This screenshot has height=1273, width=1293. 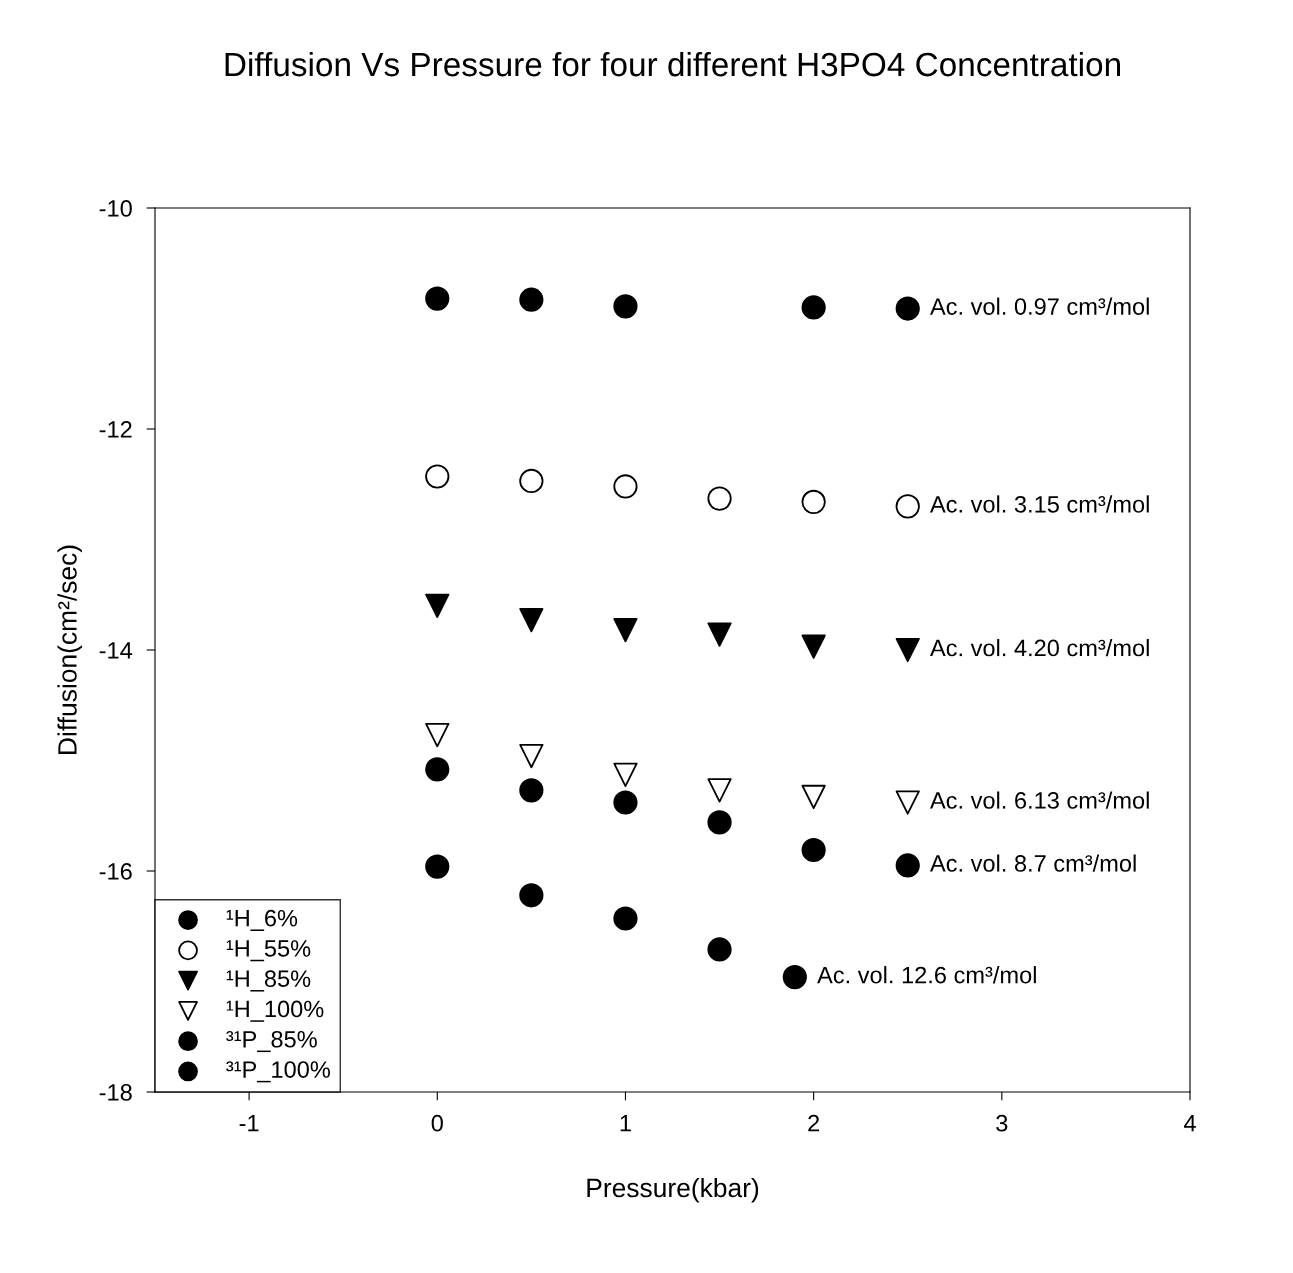 I want to click on y-tick-label: -12, so click(x=115, y=429).